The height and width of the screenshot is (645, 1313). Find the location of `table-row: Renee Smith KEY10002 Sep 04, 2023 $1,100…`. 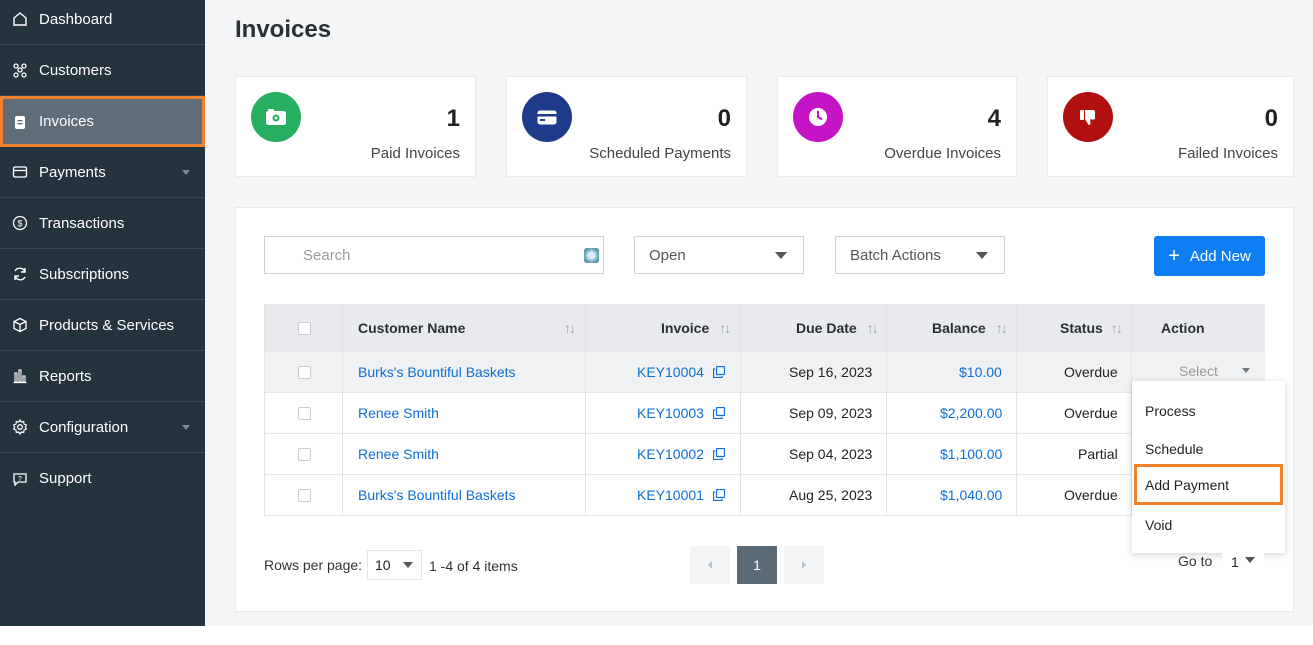

table-row: Renee Smith KEY10002 Sep 04, 2023 $1,100… is located at coordinates (764, 454).